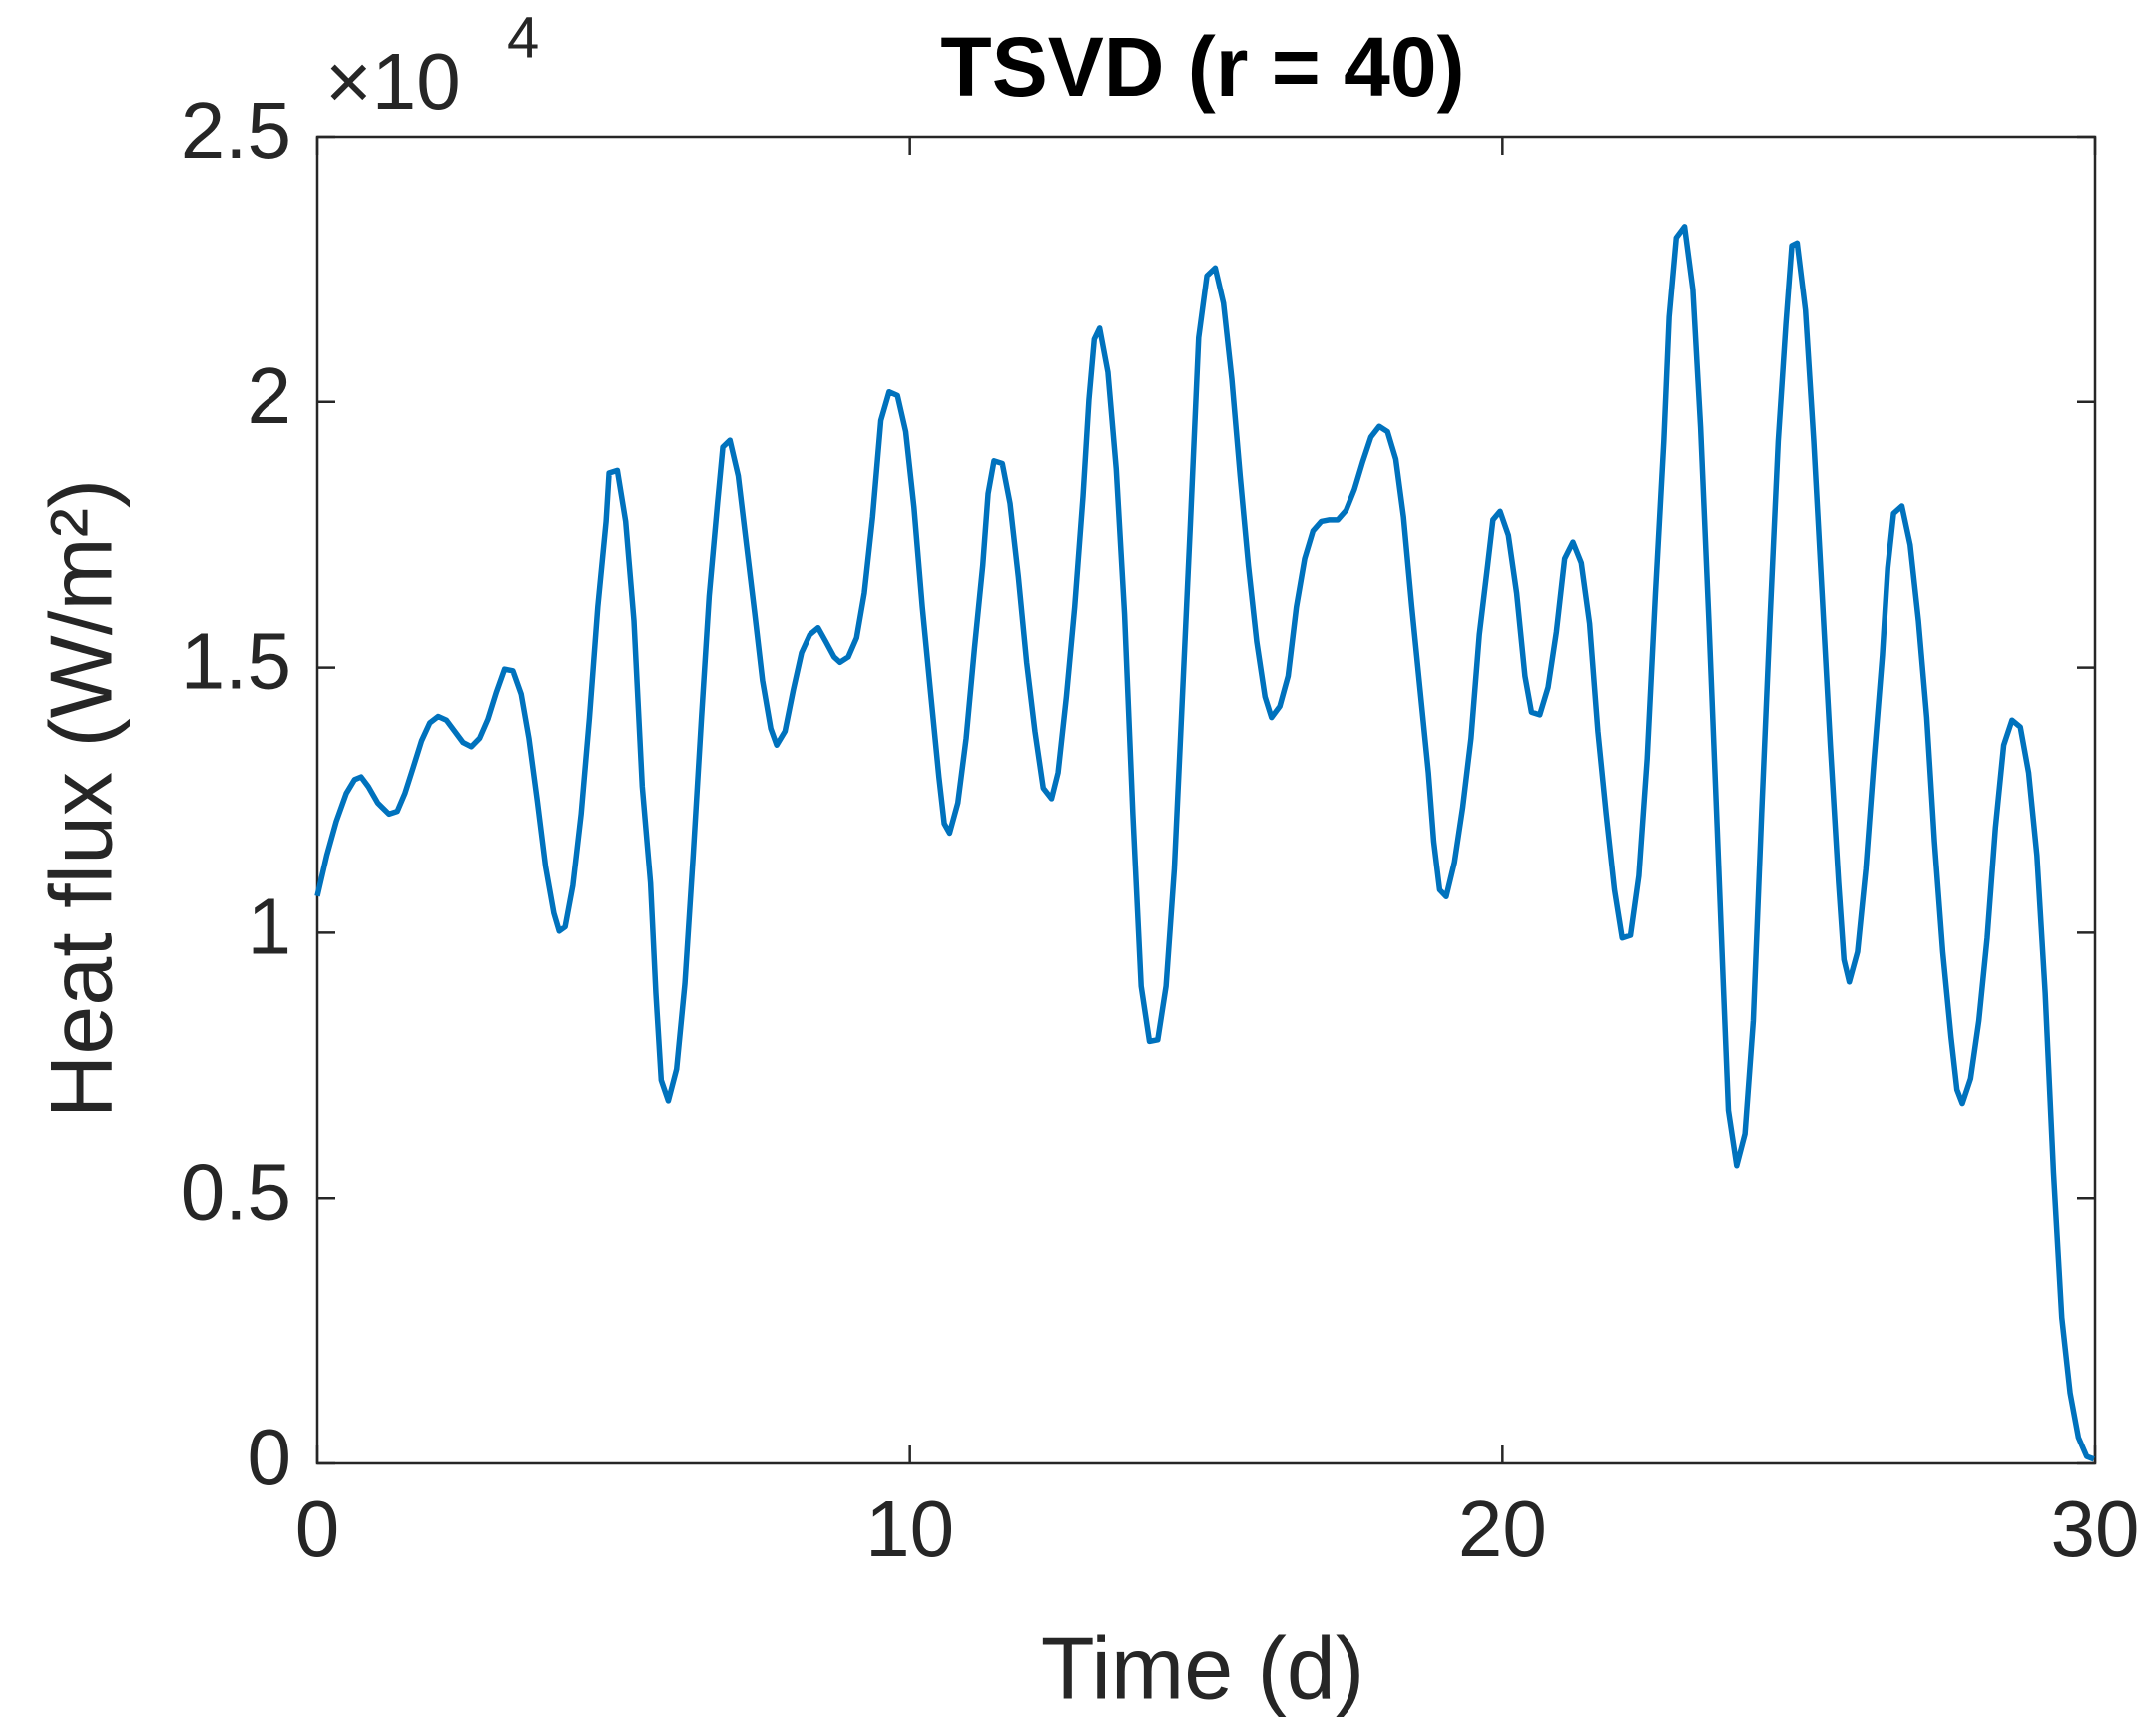 The width and height of the screenshot is (2156, 1733). I want to click on x-tick-label: 30, so click(2095, 1528).